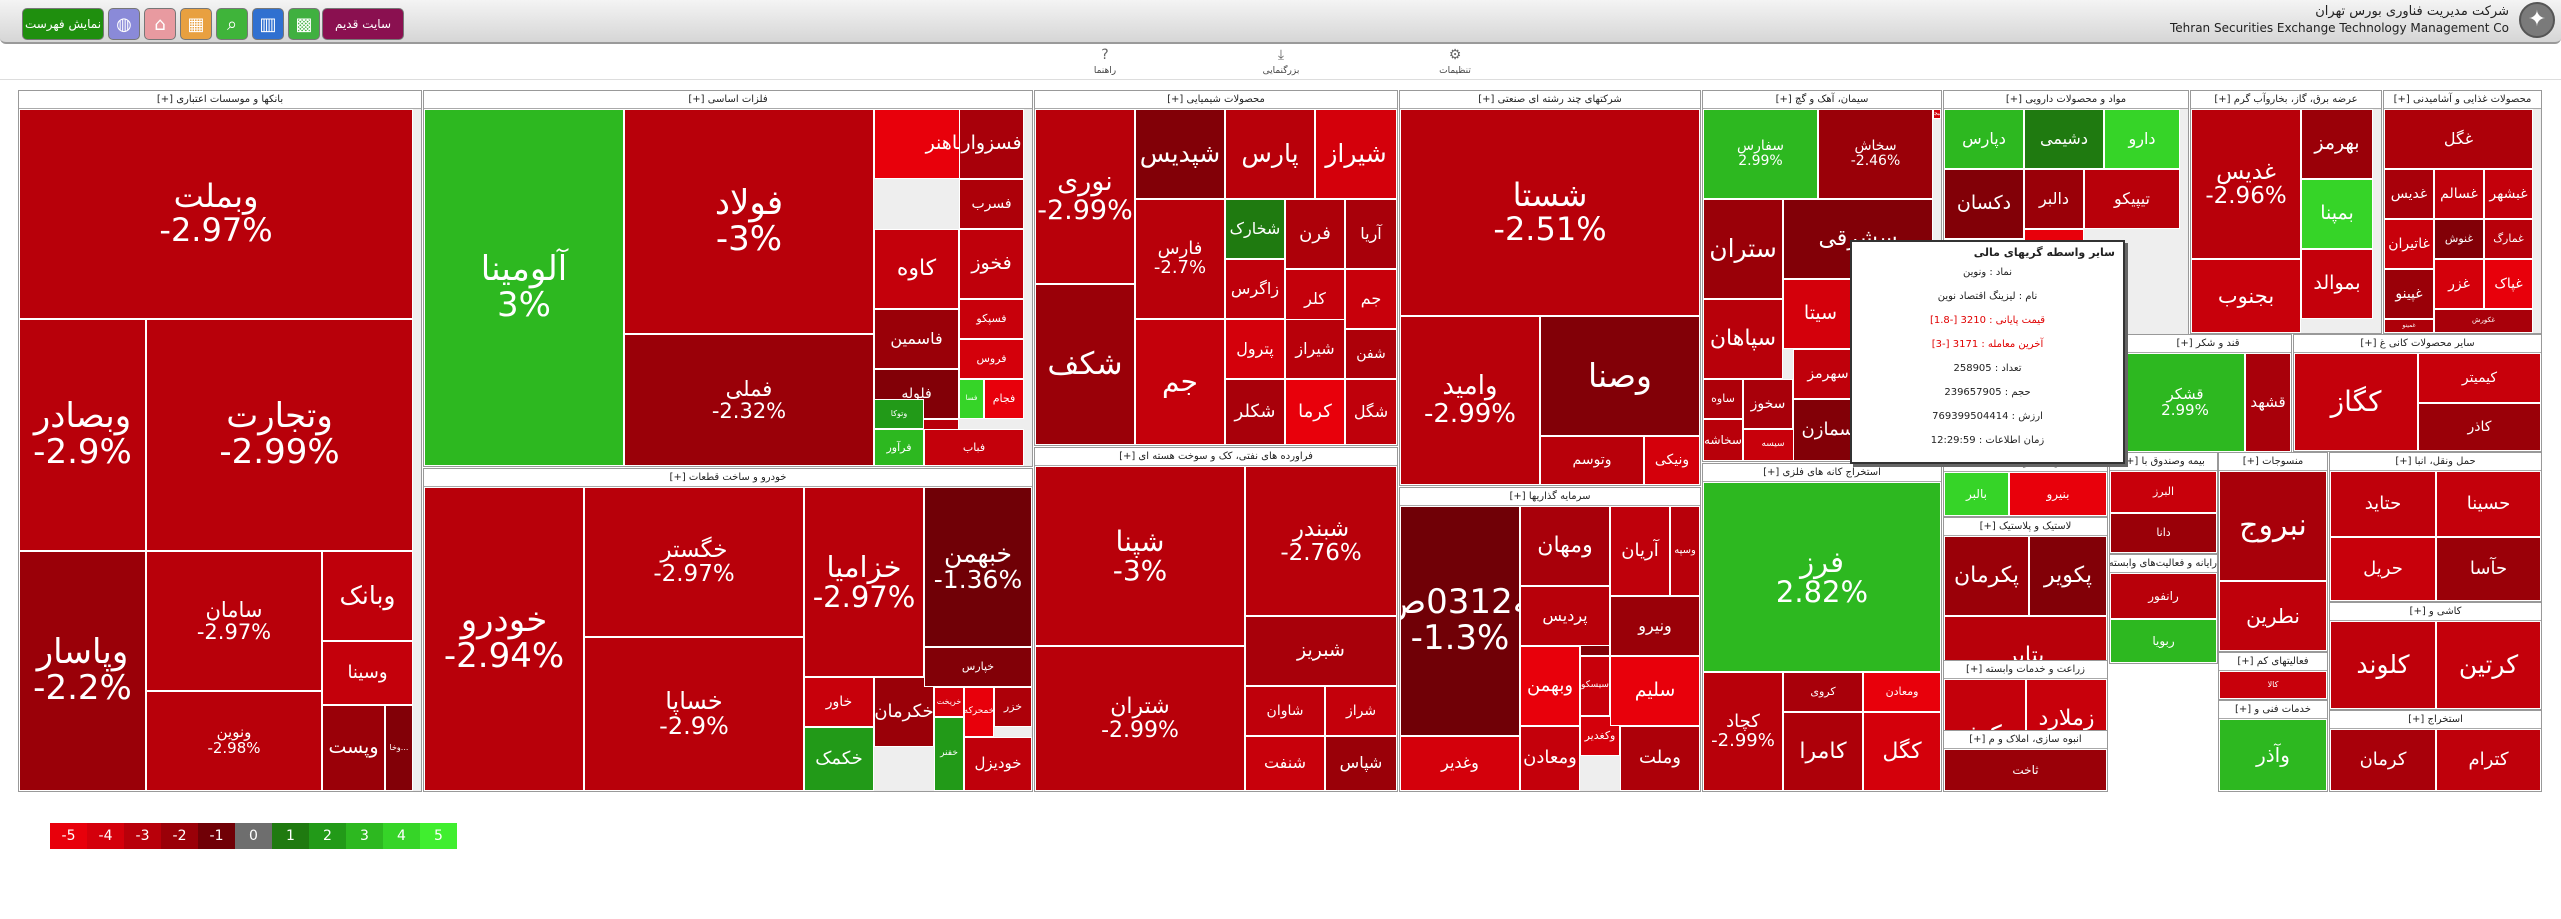  What do you see at coordinates (728, 100) in the screenshot?
I see `sector-header: فلزات اساسی [+]` at bounding box center [728, 100].